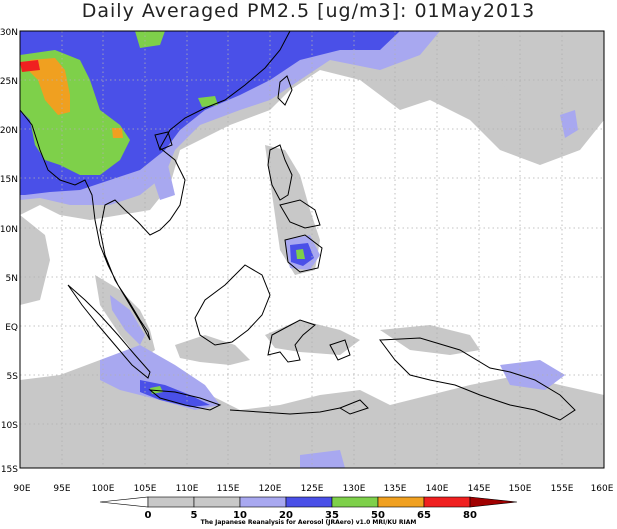  Describe the element at coordinates (437, 489) in the screenshot. I see `lon-label: 140E` at that location.